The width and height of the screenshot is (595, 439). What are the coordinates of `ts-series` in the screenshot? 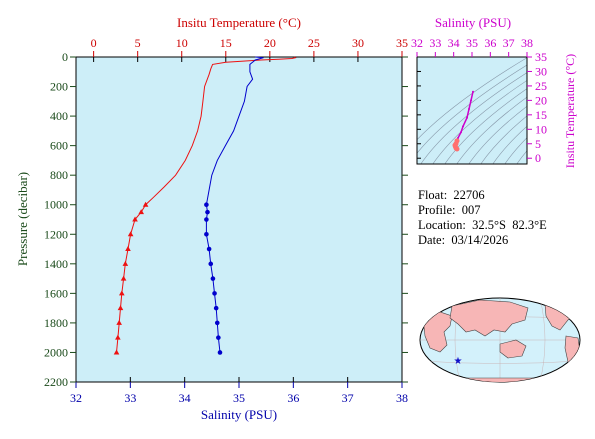 It's located at (463, 121).